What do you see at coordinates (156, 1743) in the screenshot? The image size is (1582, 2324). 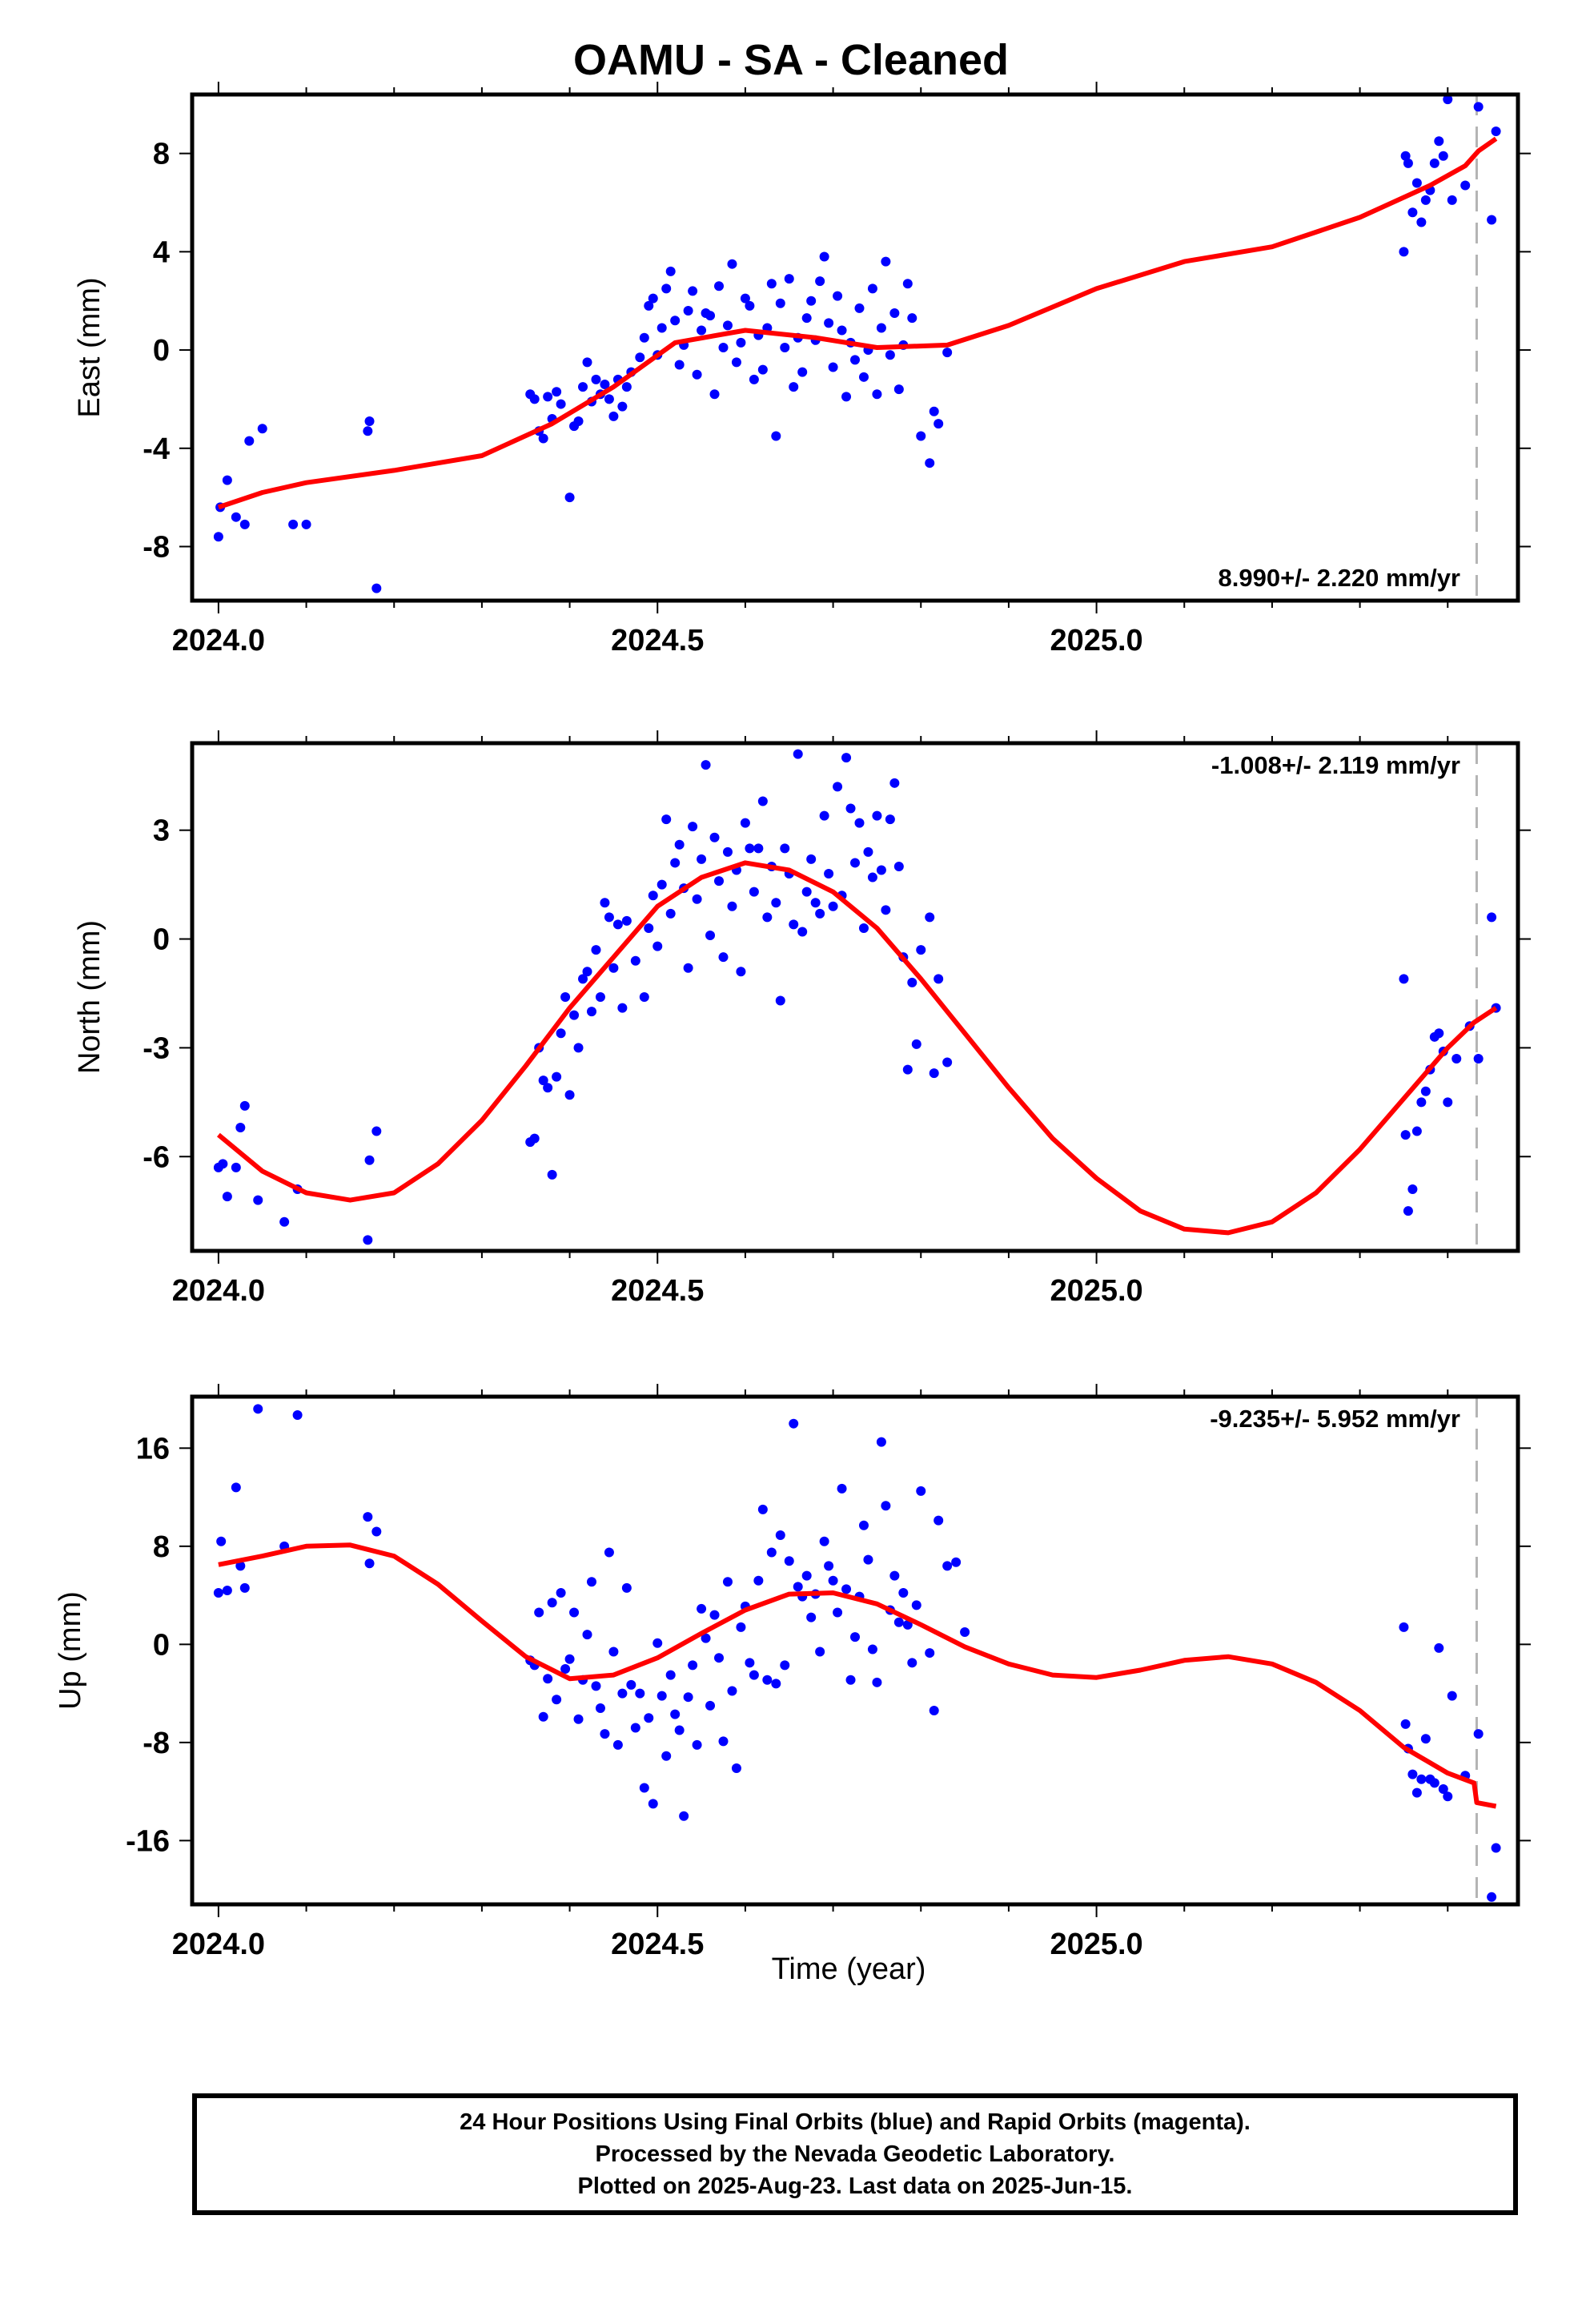 I see `y-tick-label: -8` at bounding box center [156, 1743].